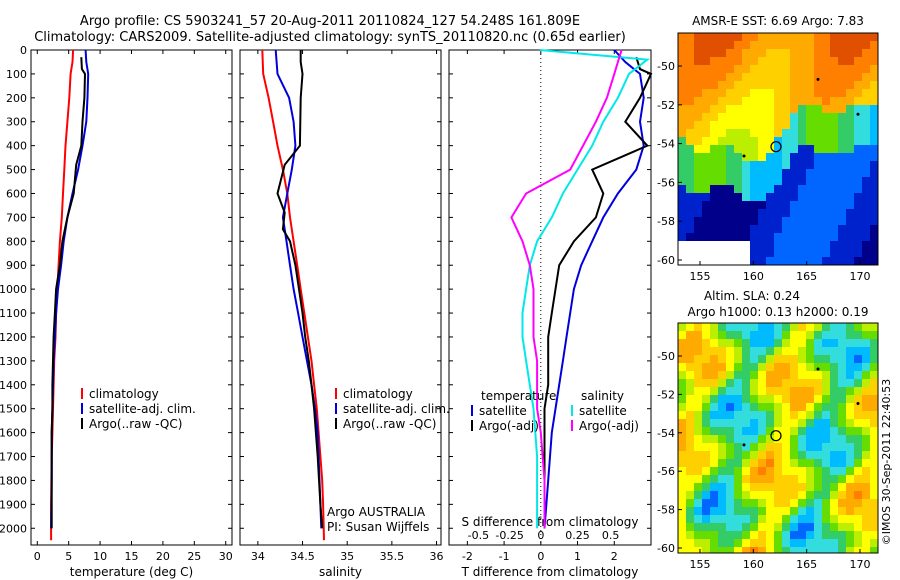  I want to click on island-dot, so click(818, 79).